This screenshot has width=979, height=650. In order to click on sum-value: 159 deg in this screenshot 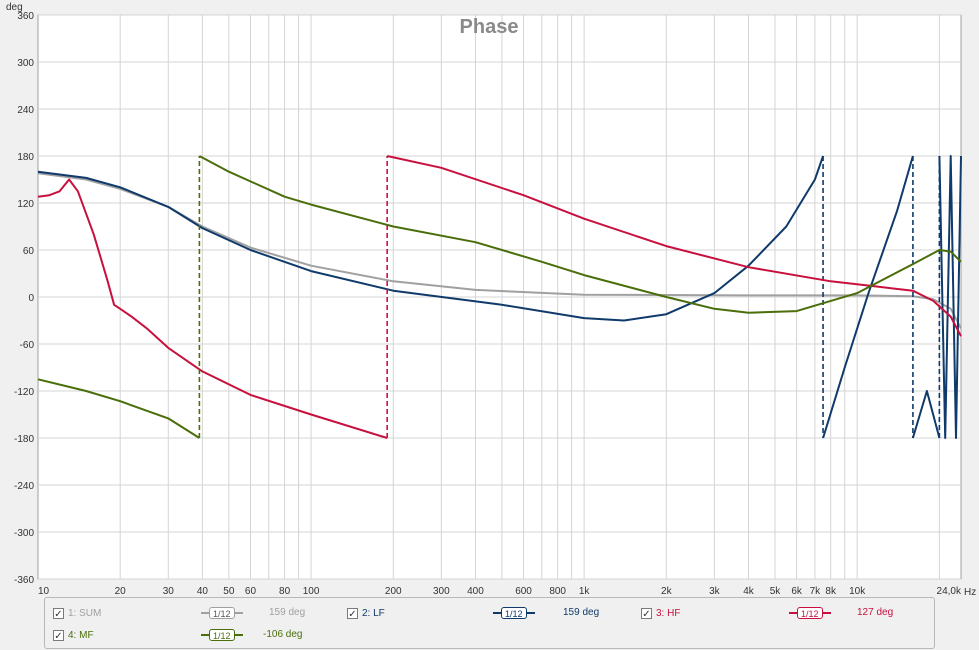, I will do `click(287, 612)`.